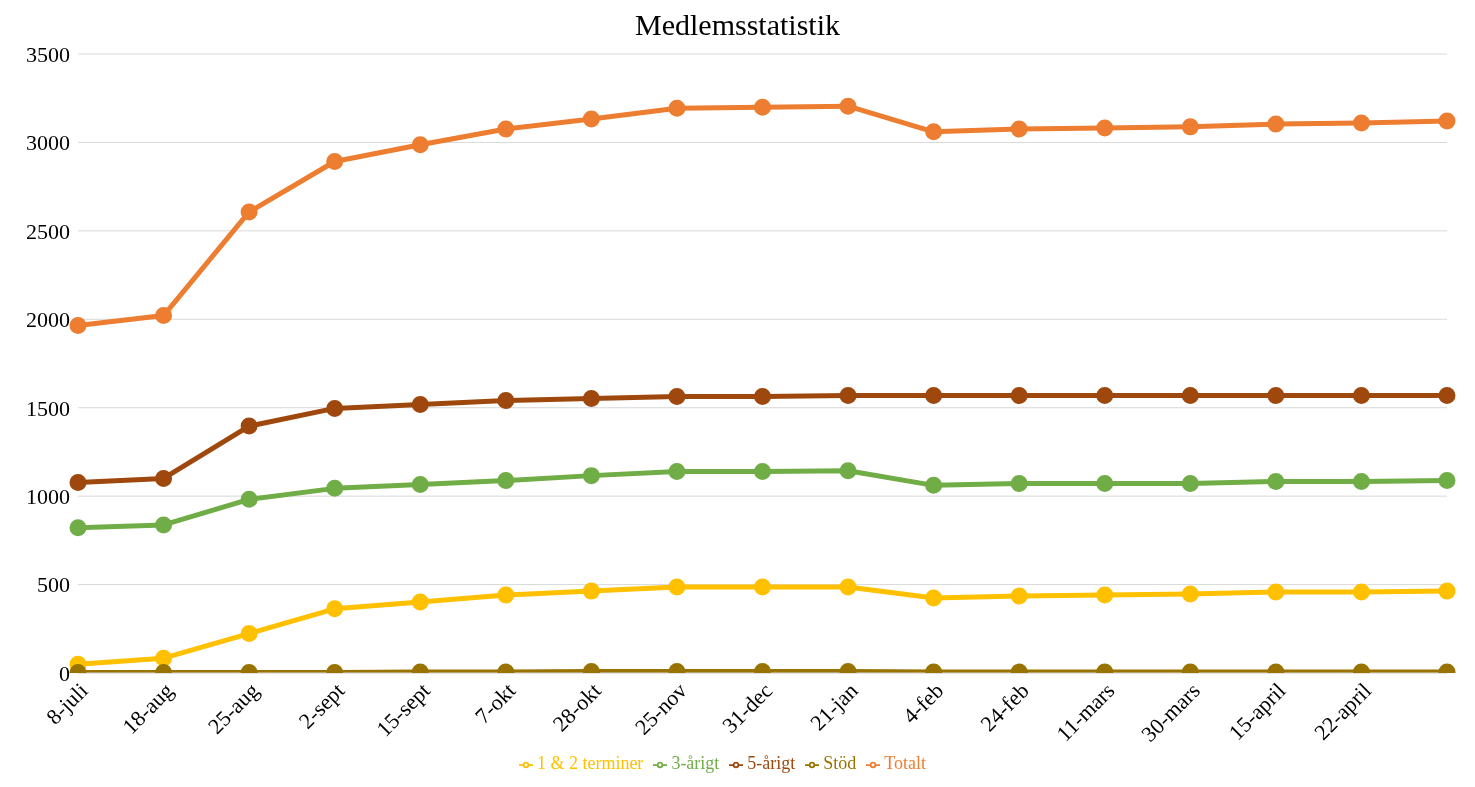  I want to click on legend-label: 1 & 2 terminer, so click(590, 763).